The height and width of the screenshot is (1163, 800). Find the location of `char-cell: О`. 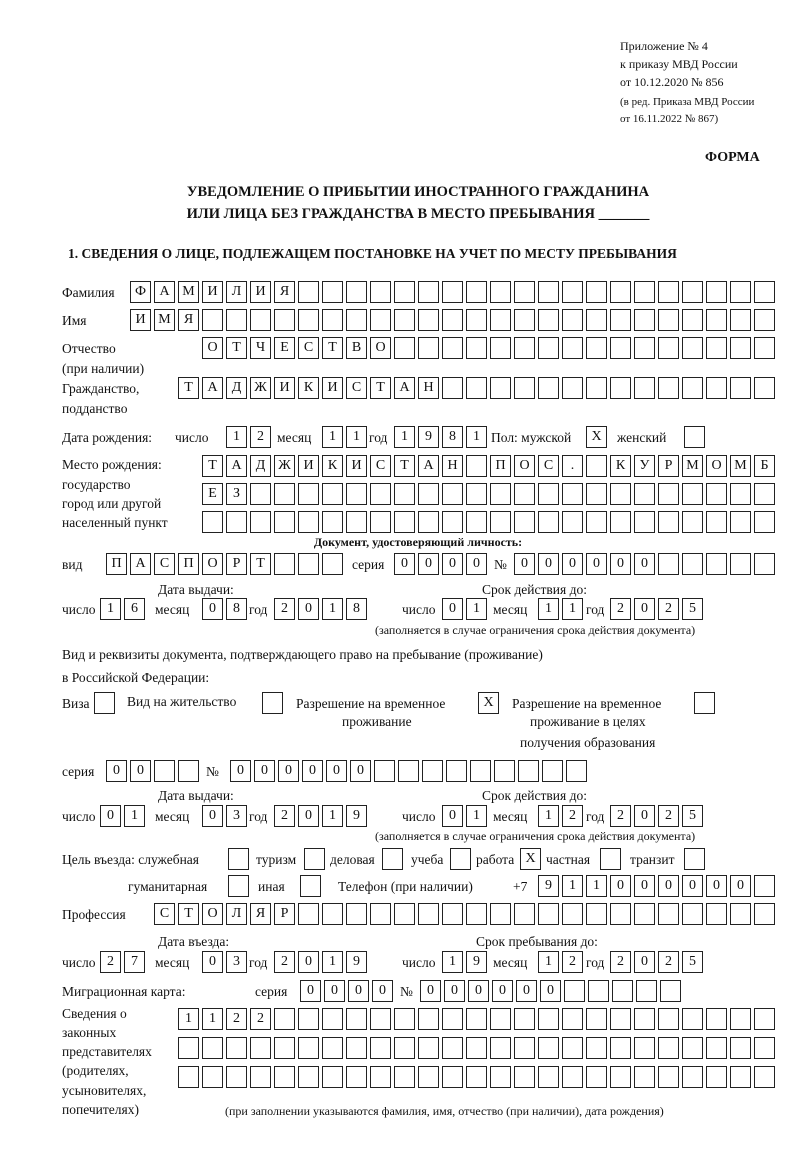

char-cell: О is located at coordinates (212, 564).